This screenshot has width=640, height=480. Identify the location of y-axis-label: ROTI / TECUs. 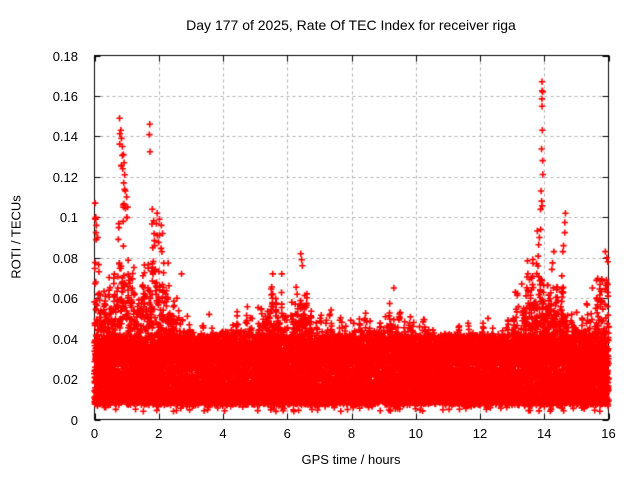
(16, 237).